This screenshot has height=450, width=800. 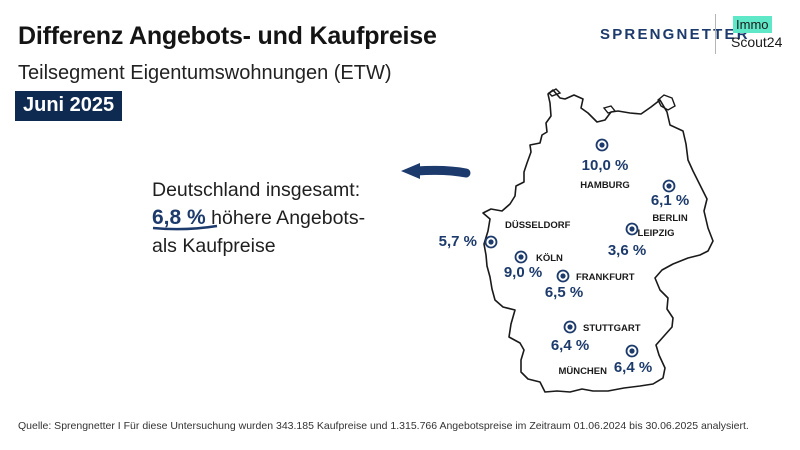 I want to click on city-frankfurt: 6,5 %FRANKFURT, so click(x=590, y=285).